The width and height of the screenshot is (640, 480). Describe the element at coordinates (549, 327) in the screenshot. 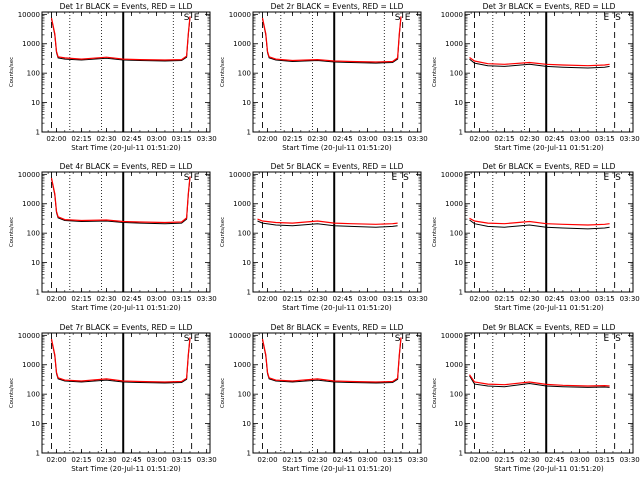

I see `panel-title: Det 9r BLACK = Events, RED = LLD` at that location.